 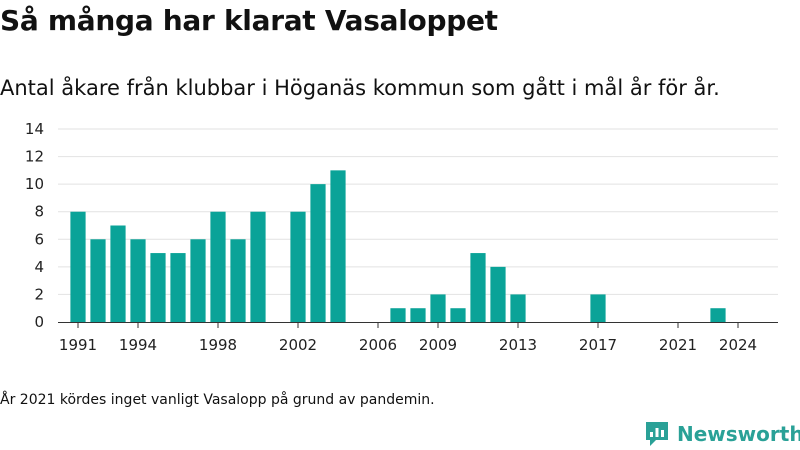 I want to click on newsworthy-logo-icon, so click(x=657, y=434).